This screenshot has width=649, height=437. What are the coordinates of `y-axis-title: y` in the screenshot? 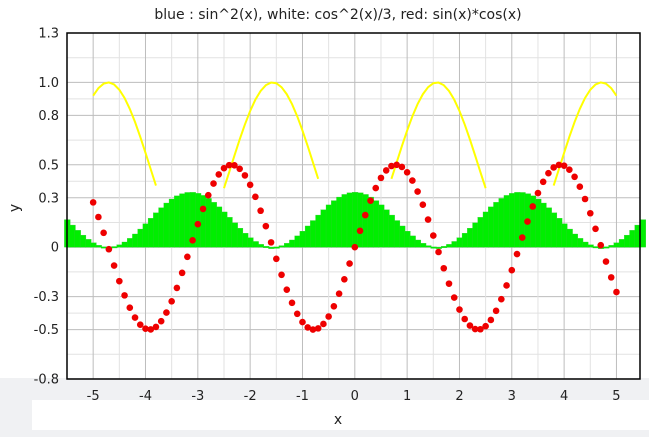 It's located at (15, 208).